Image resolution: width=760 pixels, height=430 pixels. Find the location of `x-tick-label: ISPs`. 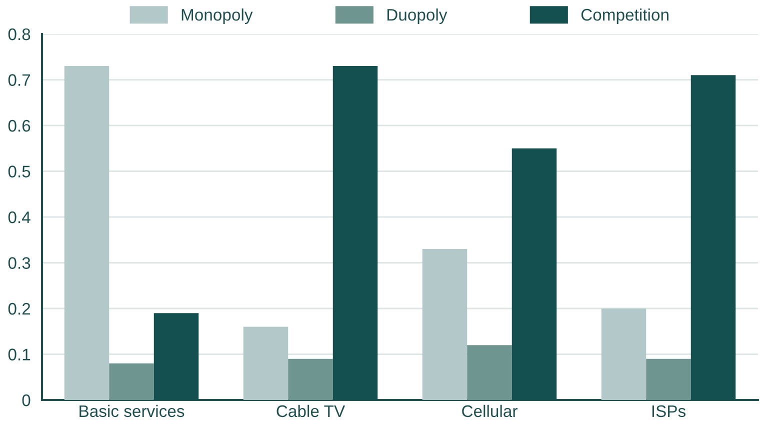

x-tick-label: ISPs is located at coordinates (669, 411).